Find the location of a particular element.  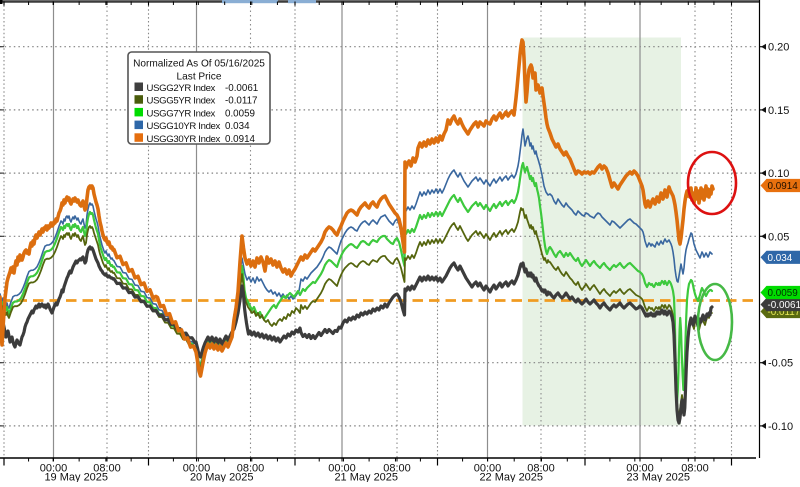

svg-text: USGG5YR Index is located at coordinates (181, 101).